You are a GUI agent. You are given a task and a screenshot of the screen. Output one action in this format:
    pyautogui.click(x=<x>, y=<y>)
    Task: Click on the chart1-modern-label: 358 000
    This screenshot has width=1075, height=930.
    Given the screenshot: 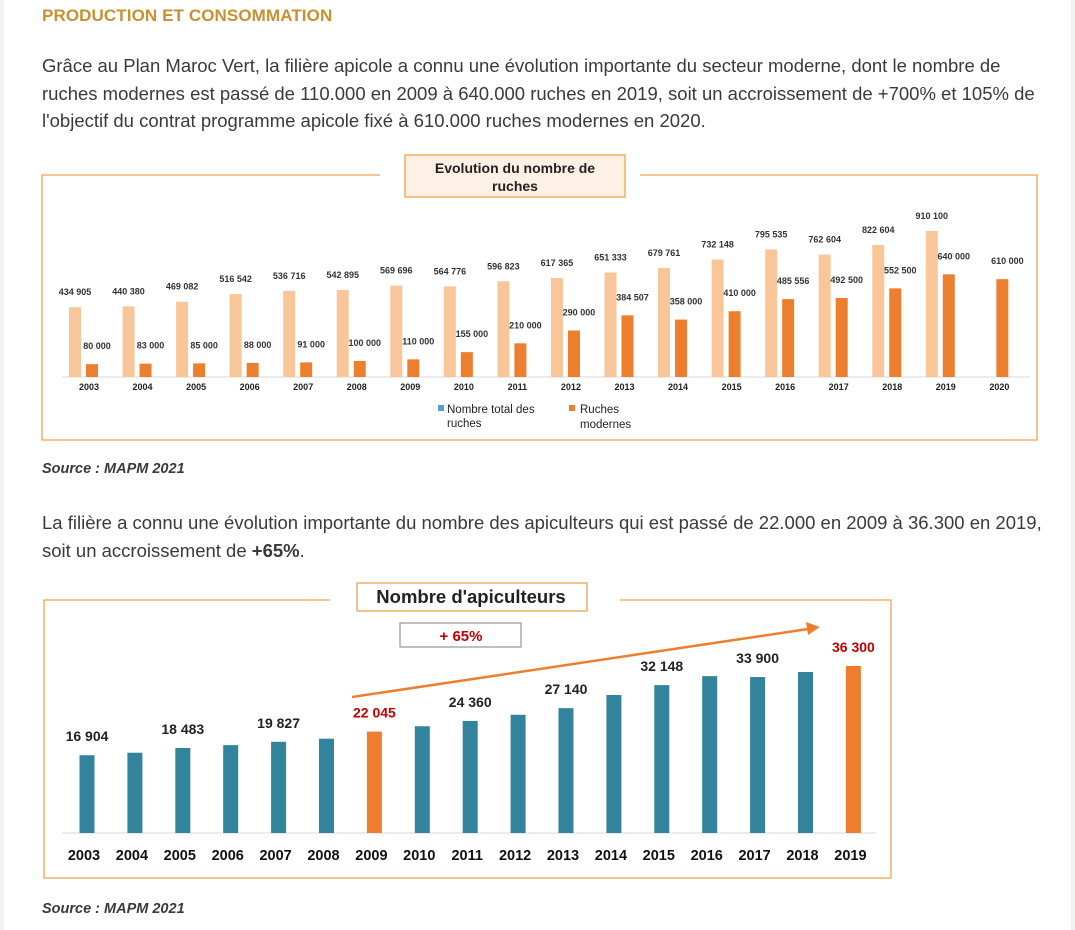 What is the action you would take?
    pyautogui.click(x=686, y=302)
    